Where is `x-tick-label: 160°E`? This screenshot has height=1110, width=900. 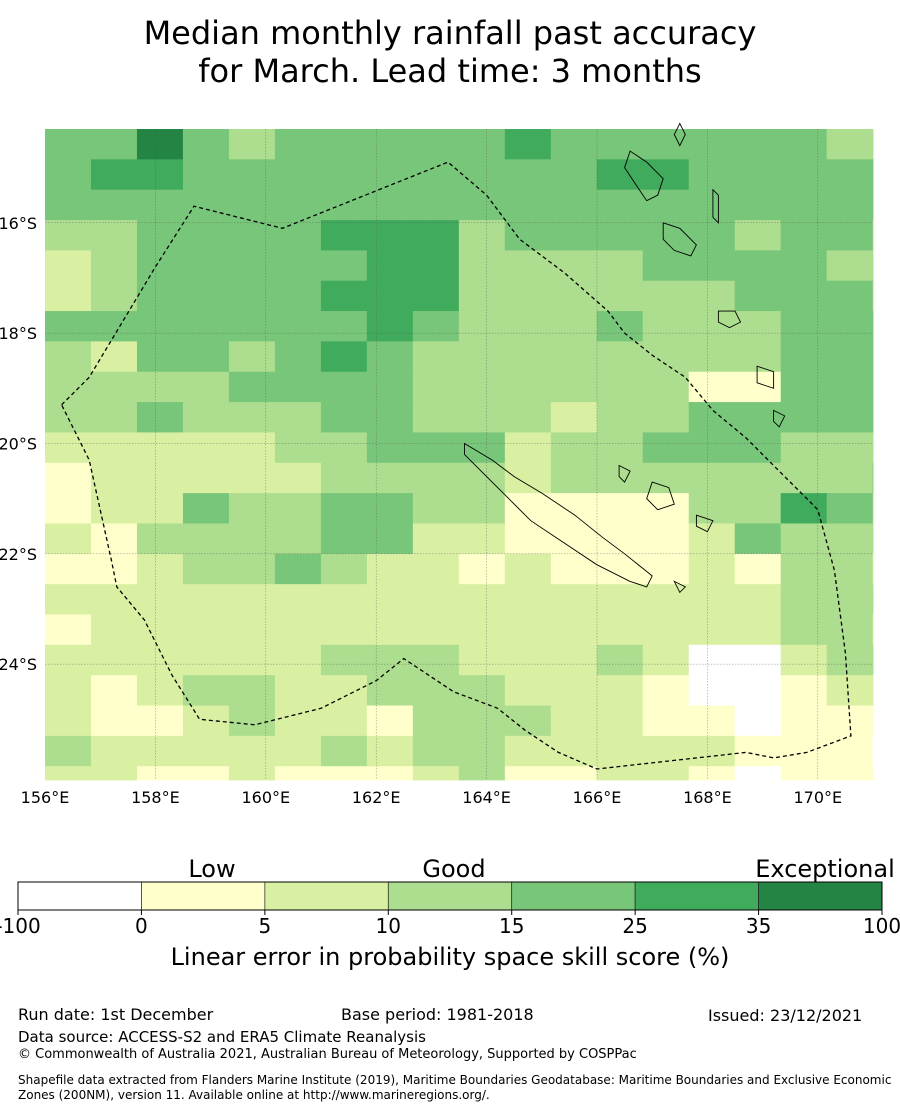 x-tick-label: 160°E is located at coordinates (265, 797).